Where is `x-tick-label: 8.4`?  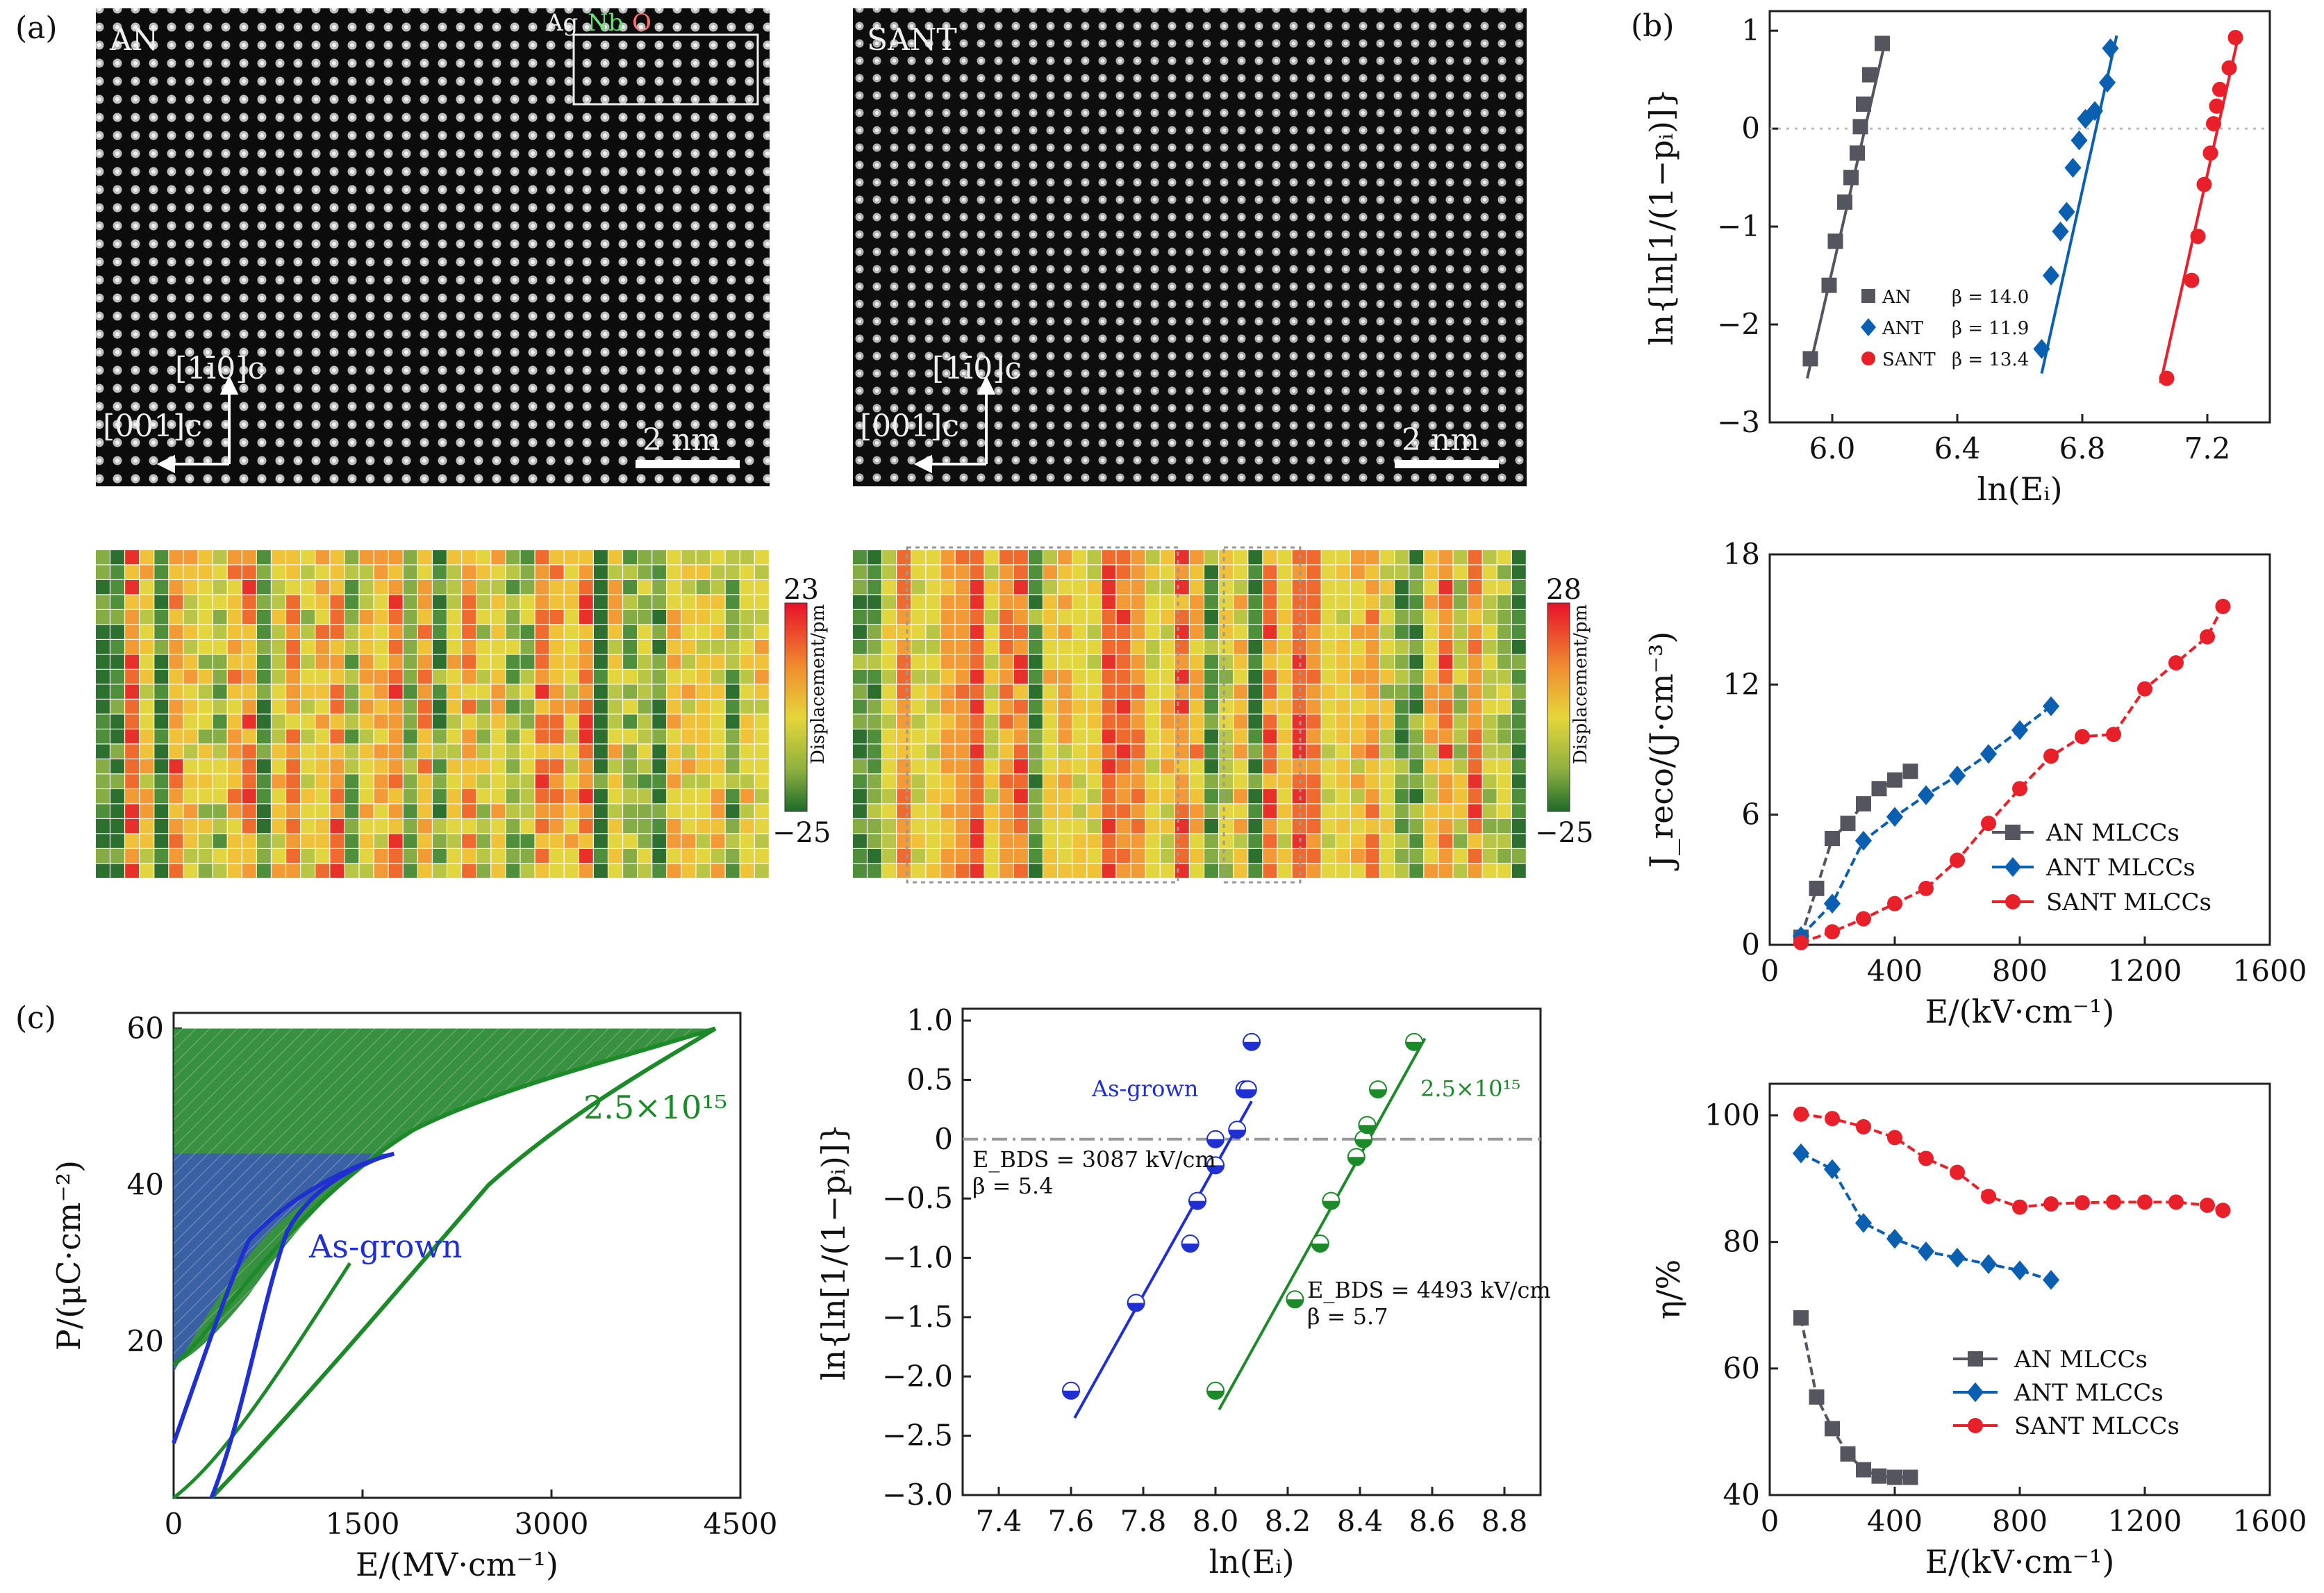
x-tick-label: 8.4 is located at coordinates (1360, 1521).